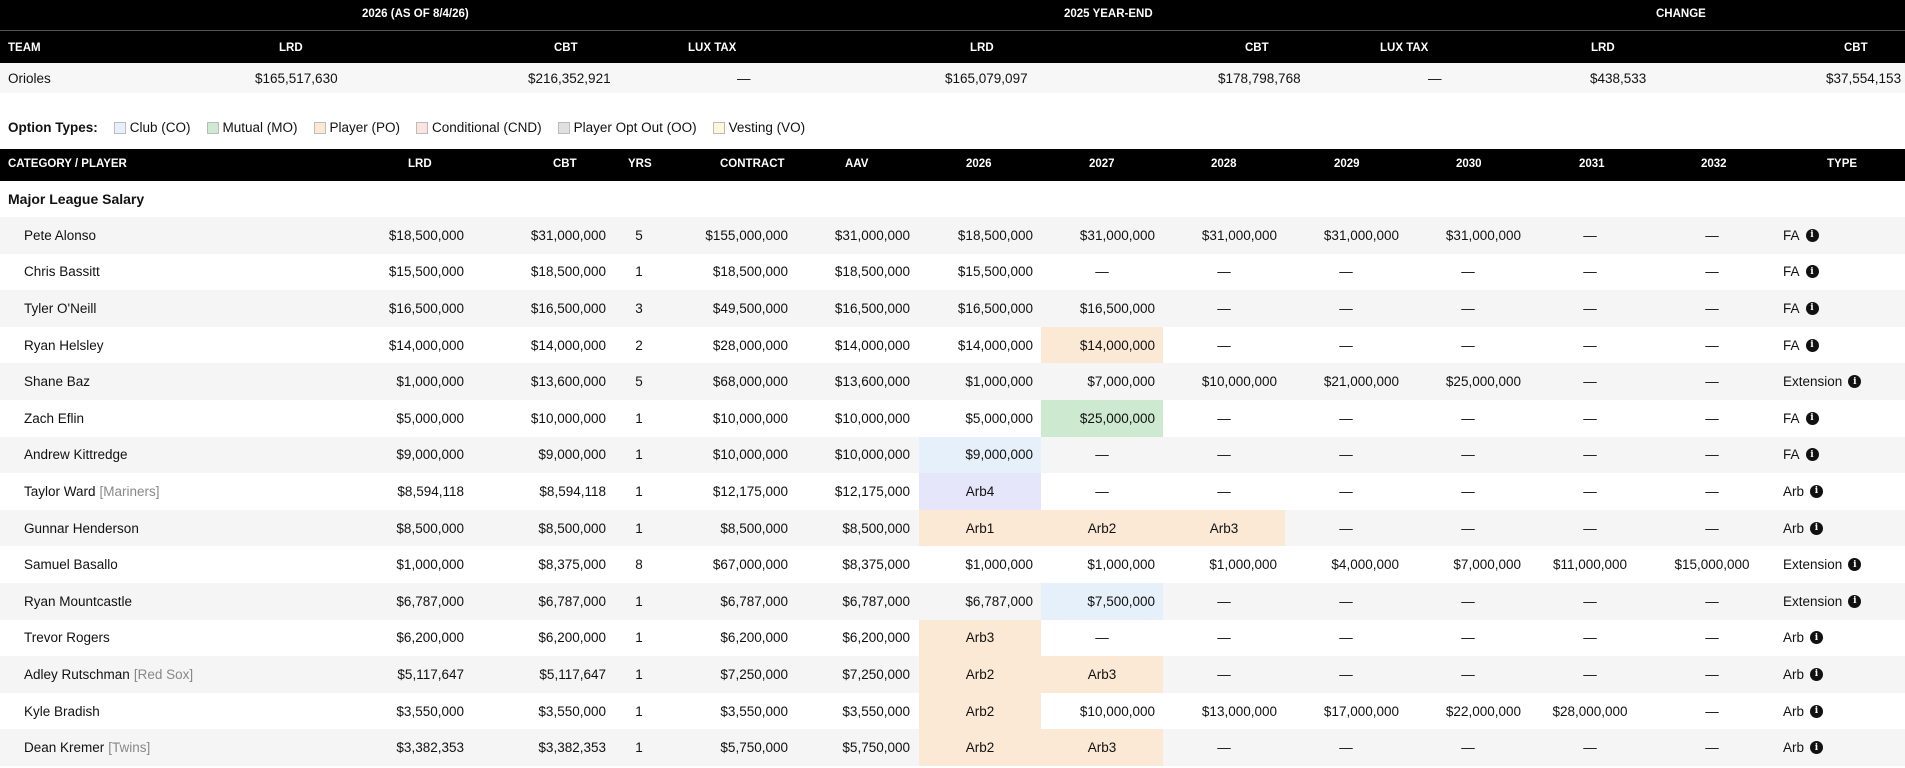  What do you see at coordinates (1603, 48) in the screenshot?
I see `col-lrd-change: LRD` at bounding box center [1603, 48].